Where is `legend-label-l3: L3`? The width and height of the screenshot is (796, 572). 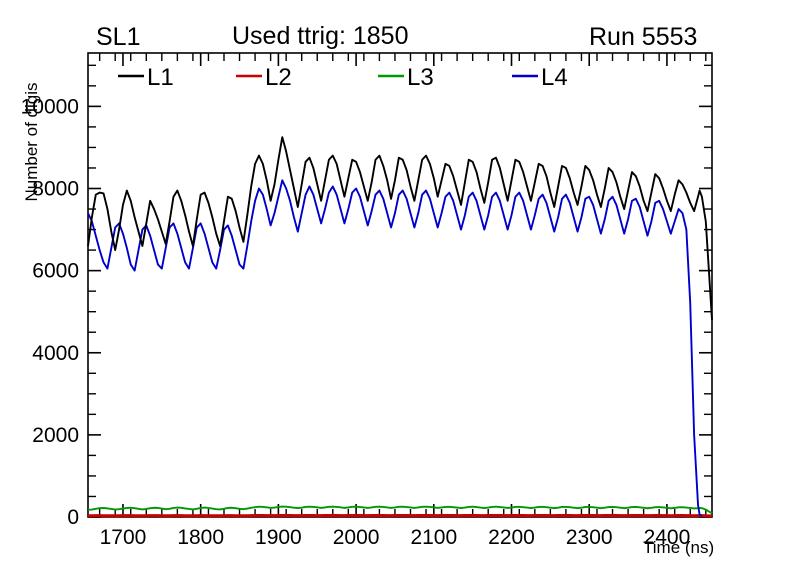 legend-label-l3: L3 is located at coordinates (420, 77).